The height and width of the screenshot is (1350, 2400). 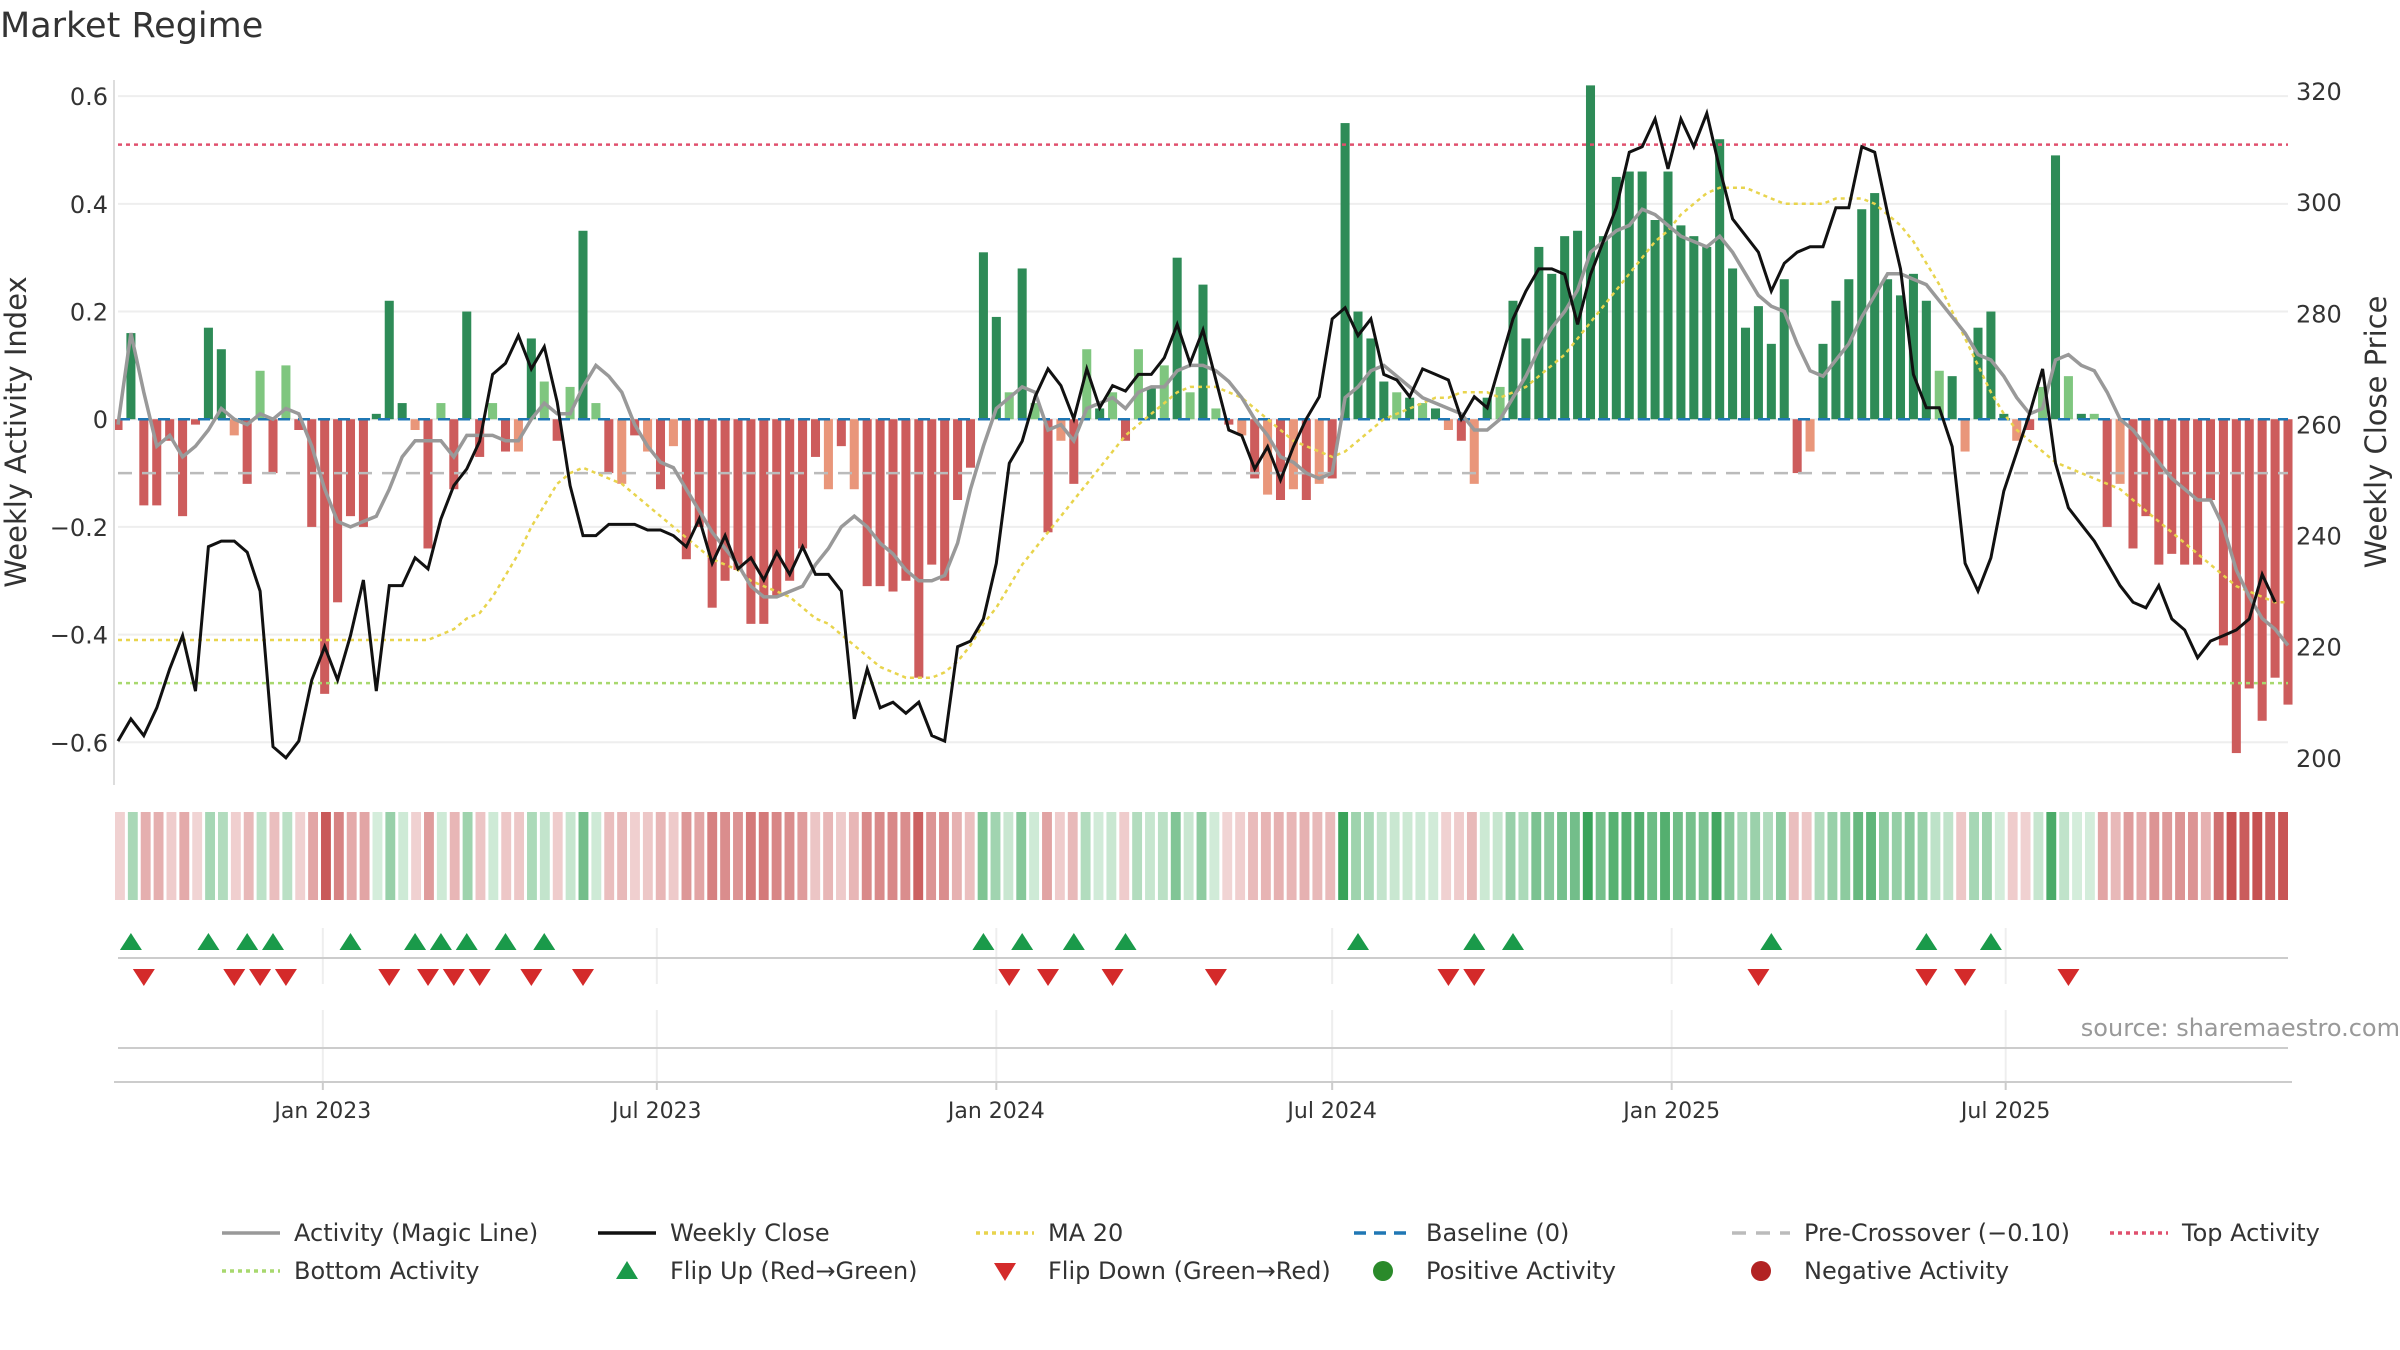 I want to click on flip-markers, so click(x=1203, y=991).